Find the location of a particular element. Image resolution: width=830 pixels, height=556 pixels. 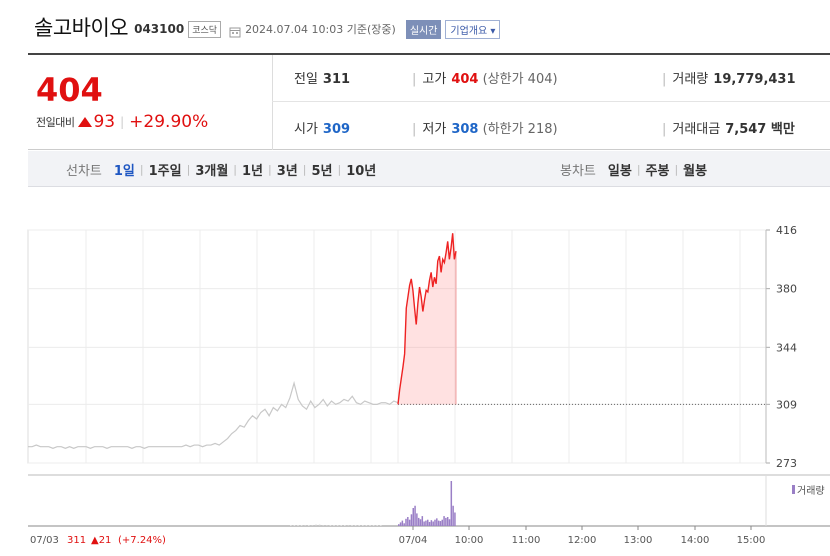

price-area is located at coordinates (427, 319).